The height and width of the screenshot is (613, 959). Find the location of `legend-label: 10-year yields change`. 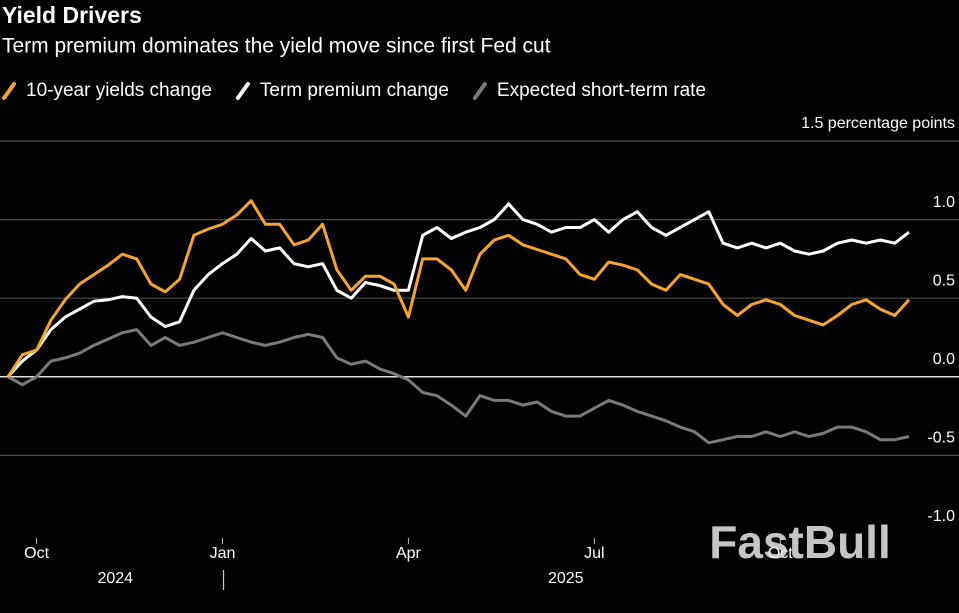

legend-label: 10-year yields change is located at coordinates (119, 90).